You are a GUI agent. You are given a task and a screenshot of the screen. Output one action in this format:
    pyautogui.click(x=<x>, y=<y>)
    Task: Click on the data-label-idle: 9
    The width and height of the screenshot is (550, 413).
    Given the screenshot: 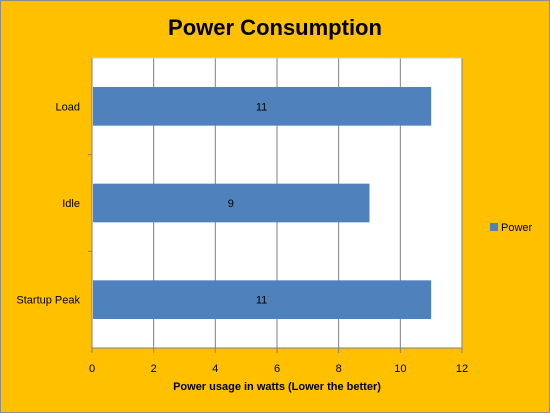 What is the action you would take?
    pyautogui.click(x=231, y=204)
    